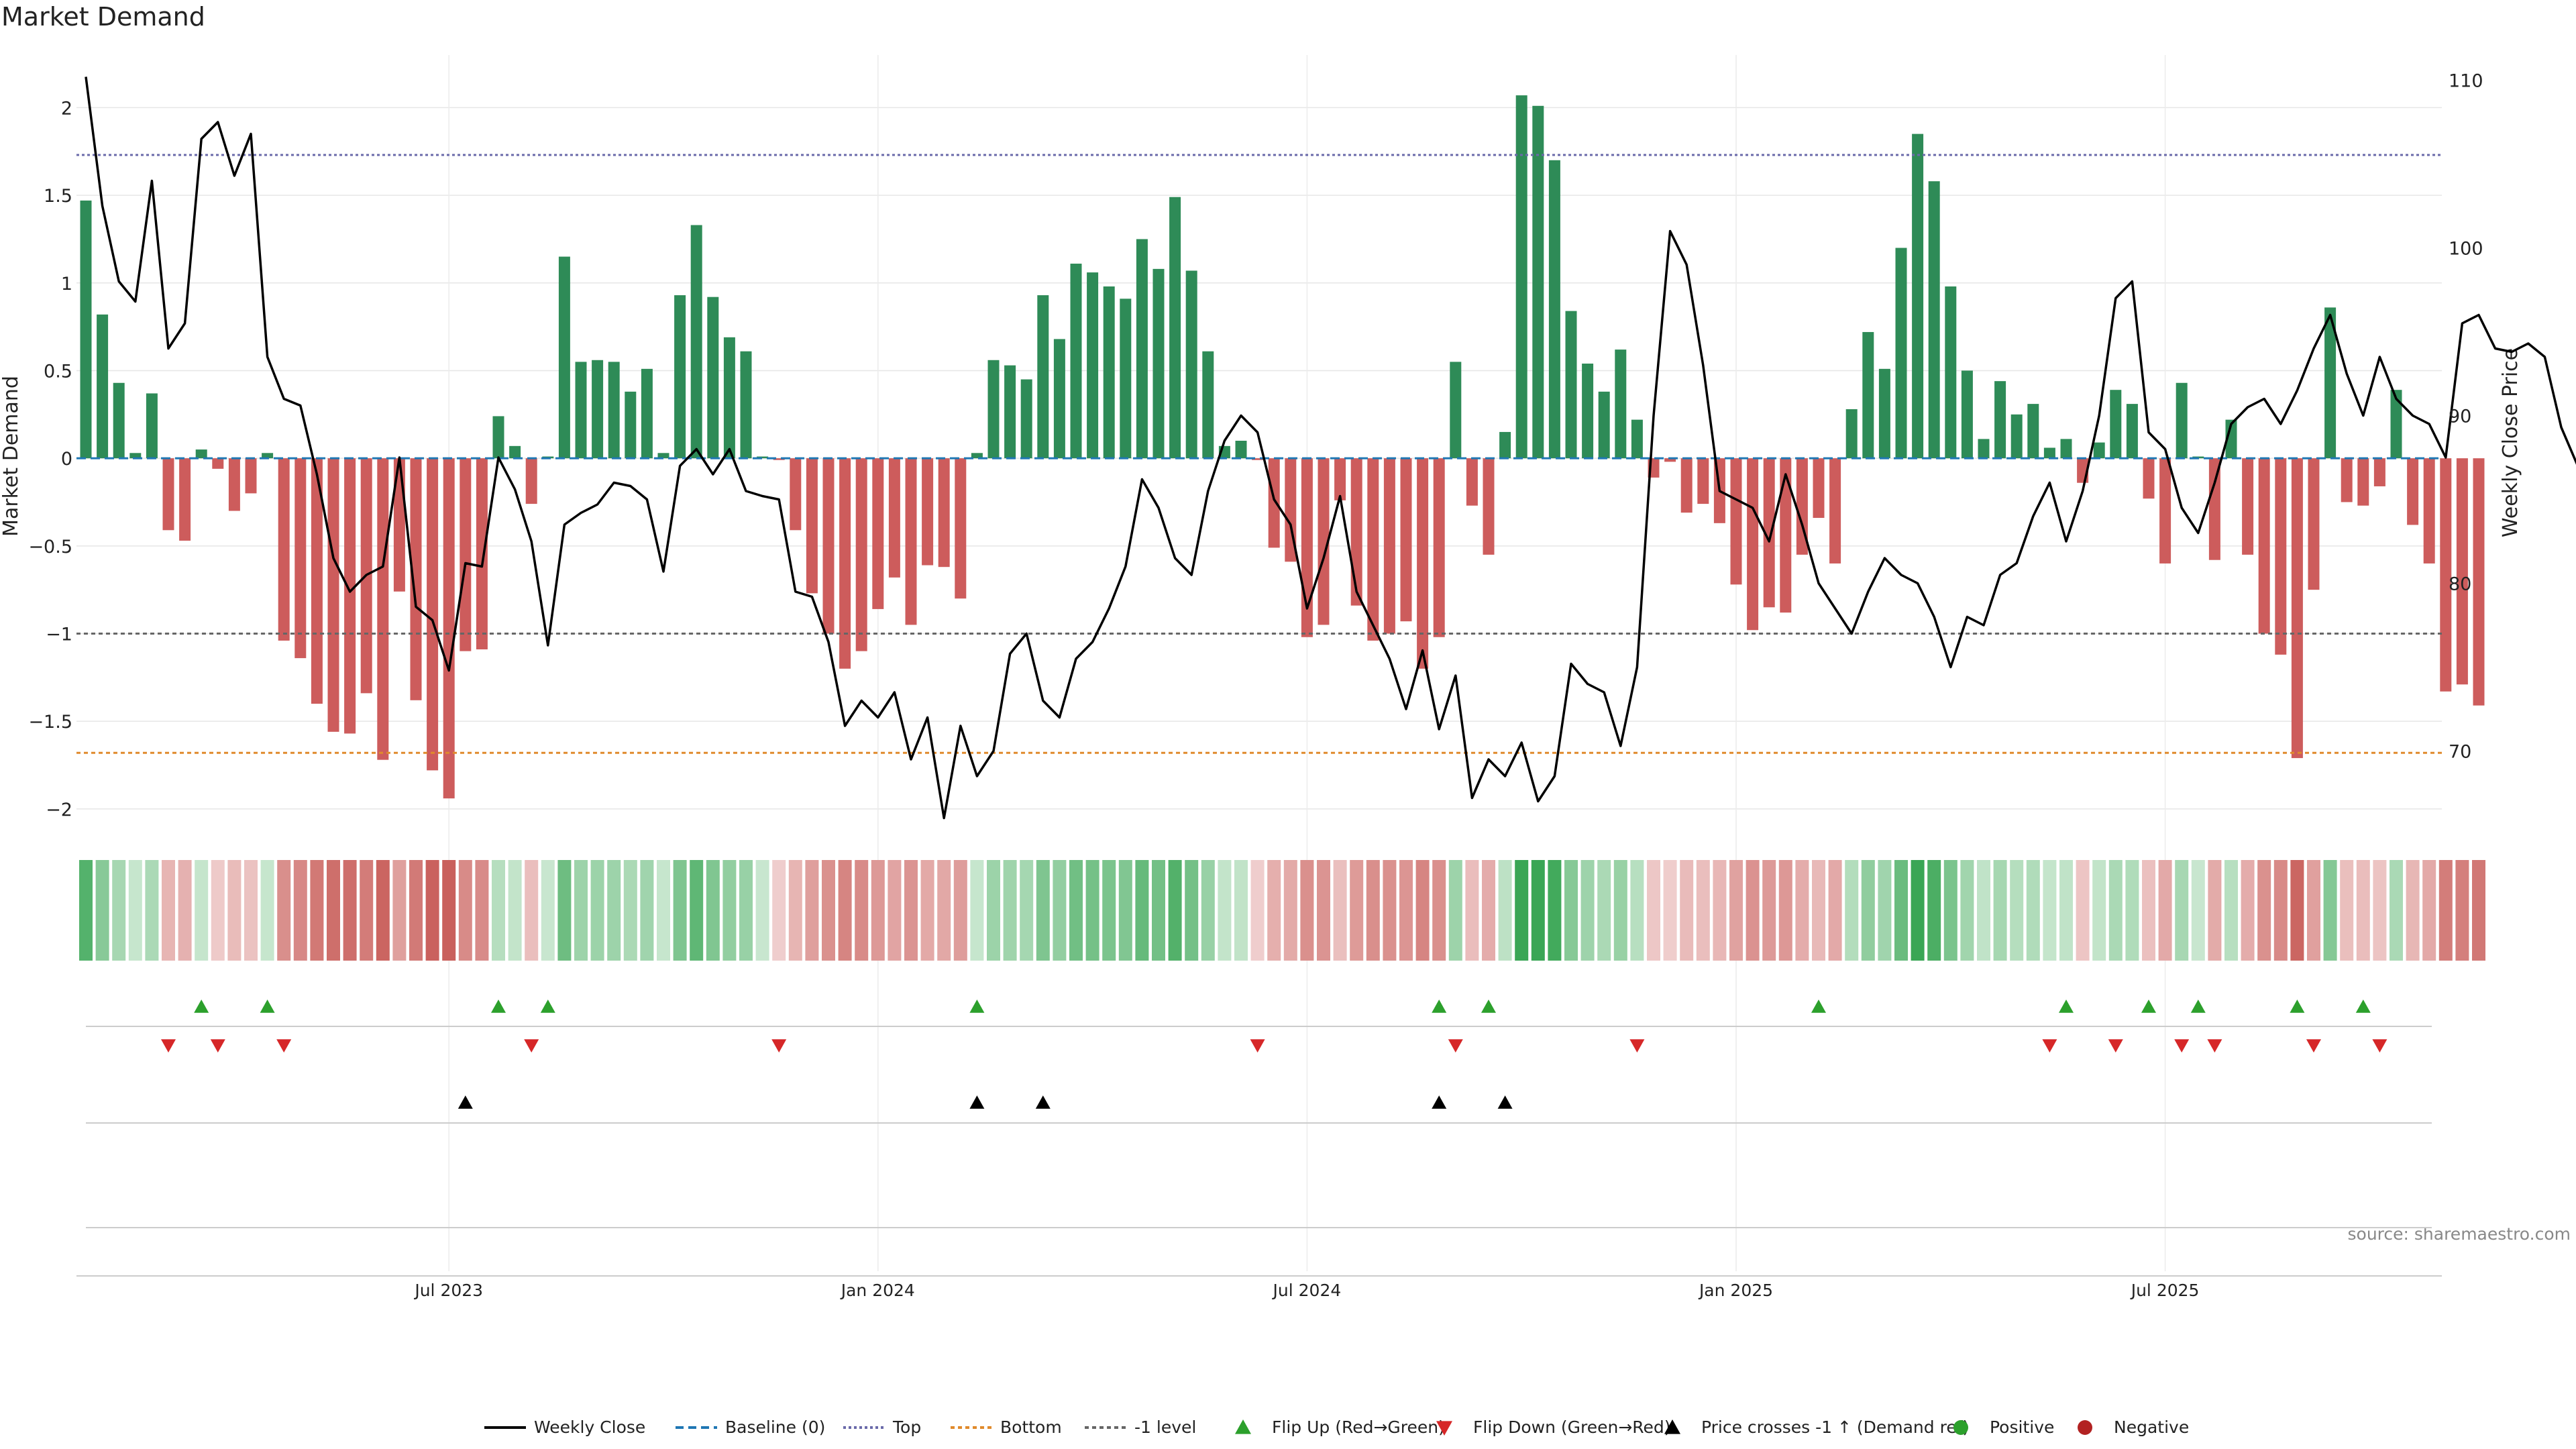  What do you see at coordinates (103, 17) in the screenshot?
I see `chart-title: Market Demand` at bounding box center [103, 17].